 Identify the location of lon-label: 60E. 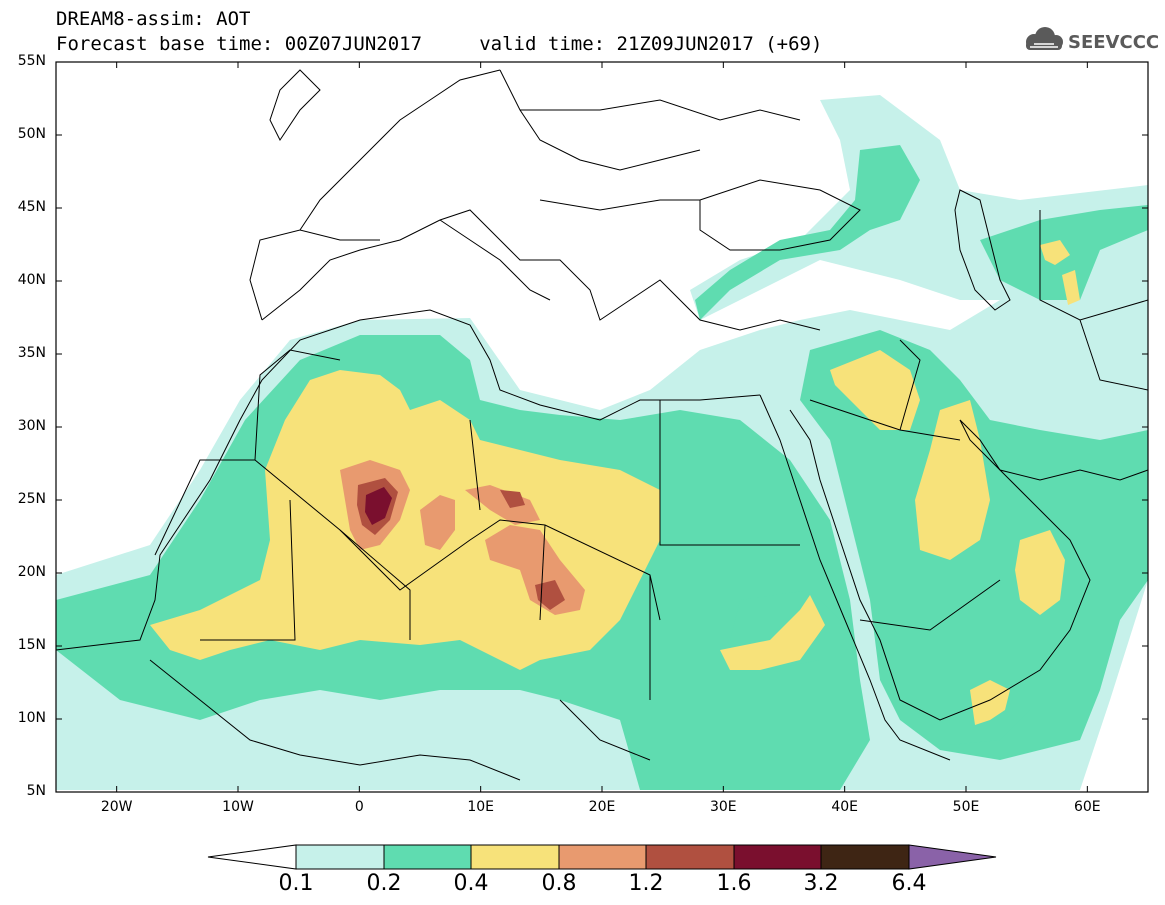
(1087, 807).